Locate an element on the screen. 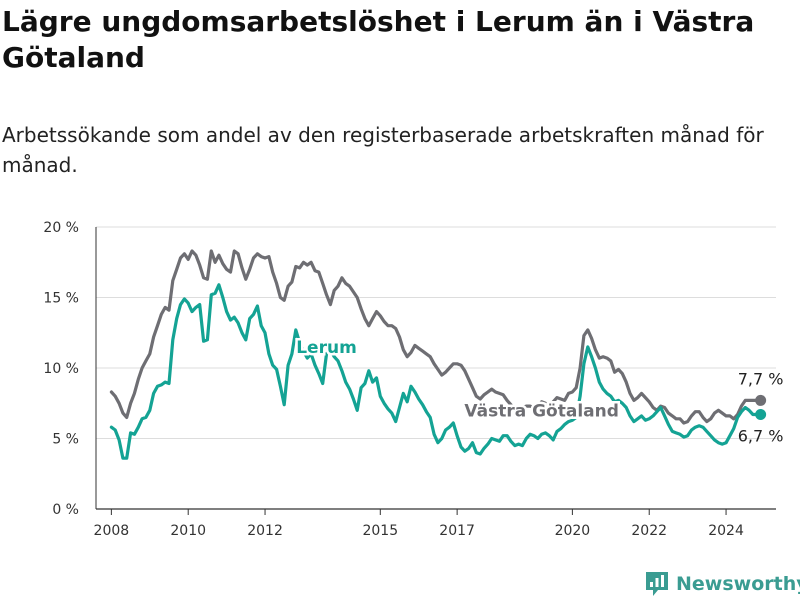  x-tick-label: 2008 is located at coordinates (112, 531).